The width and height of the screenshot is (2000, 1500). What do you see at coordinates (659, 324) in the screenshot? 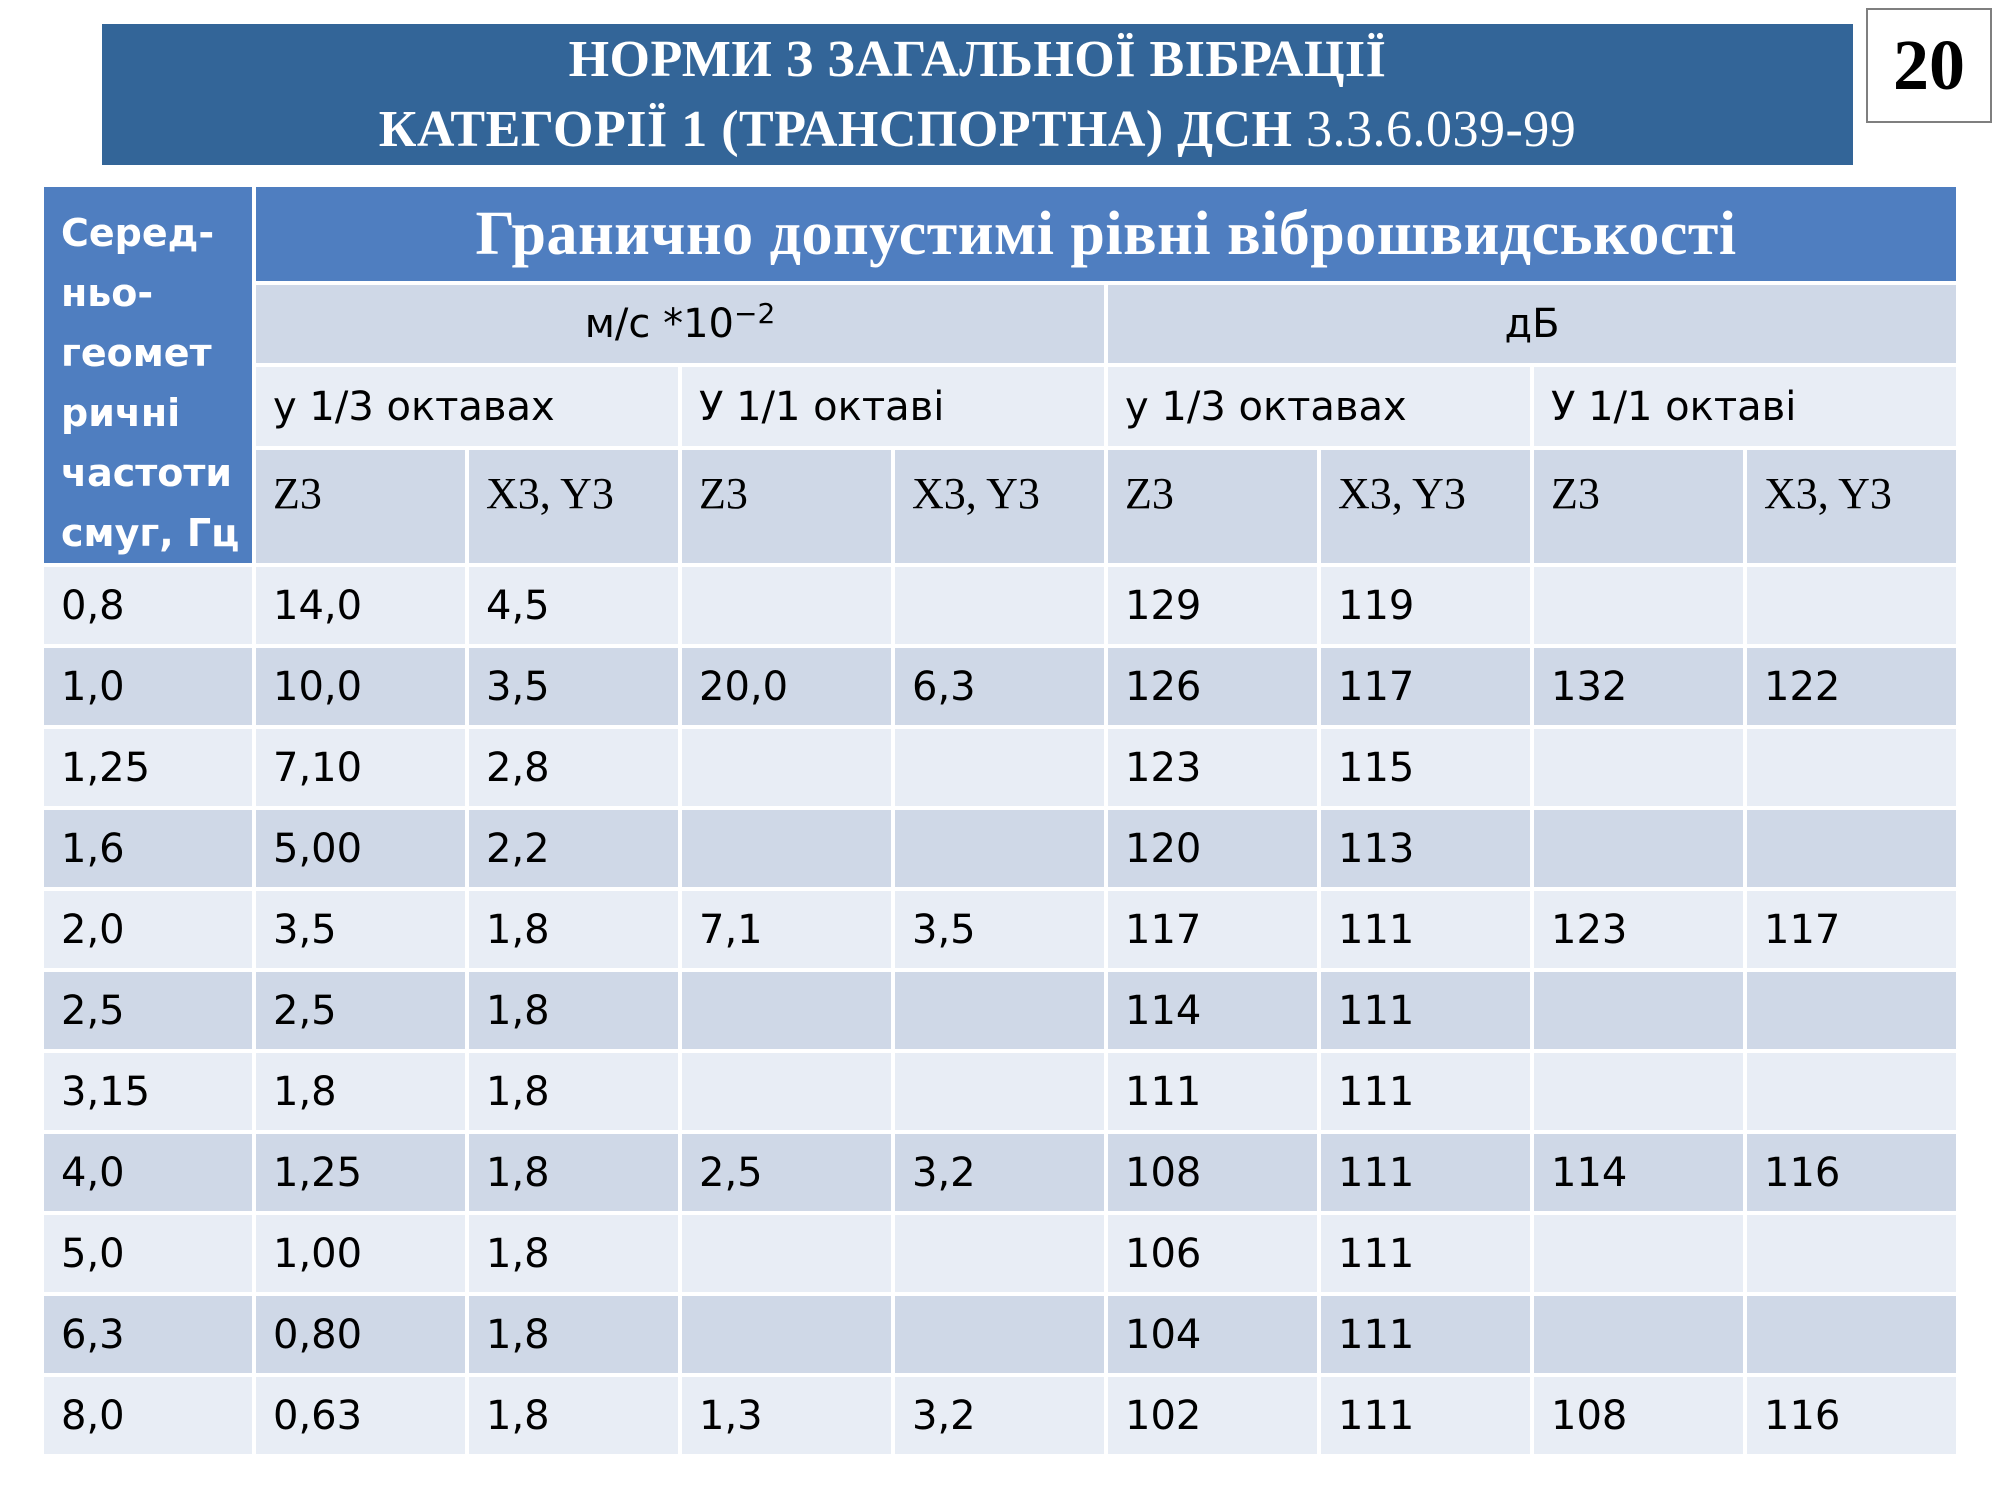
I see `unit-ms-text: м/с *10` at bounding box center [659, 324].